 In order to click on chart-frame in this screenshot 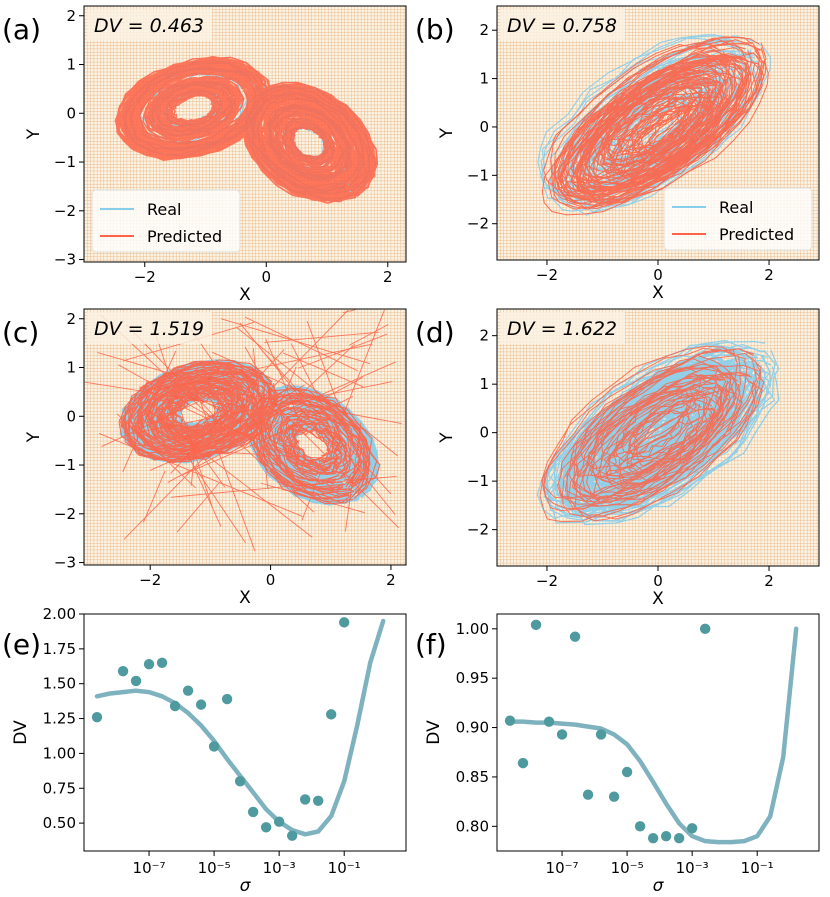, I will do `click(245, 732)`.